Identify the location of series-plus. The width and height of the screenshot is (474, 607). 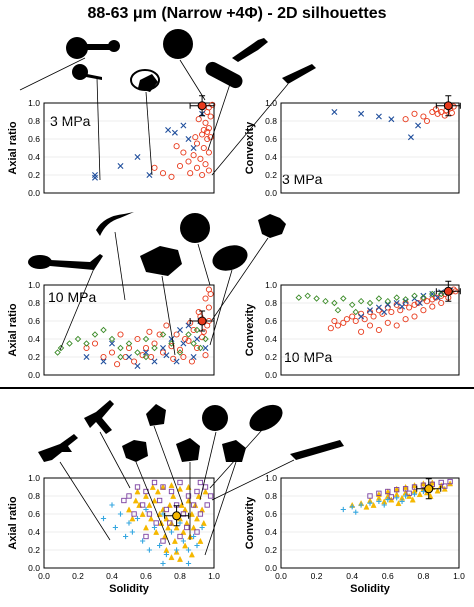
(152, 534).